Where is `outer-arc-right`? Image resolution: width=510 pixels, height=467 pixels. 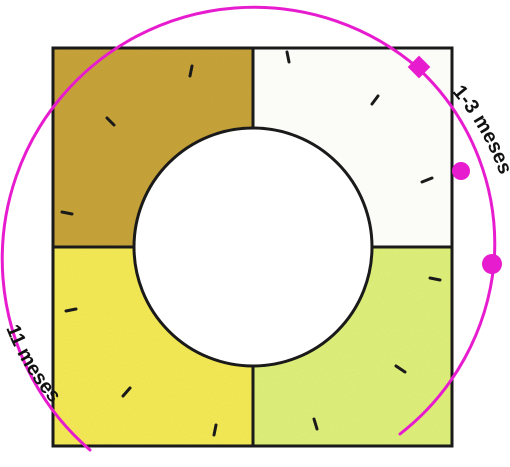
outer-arc-right is located at coordinates (457, 166).